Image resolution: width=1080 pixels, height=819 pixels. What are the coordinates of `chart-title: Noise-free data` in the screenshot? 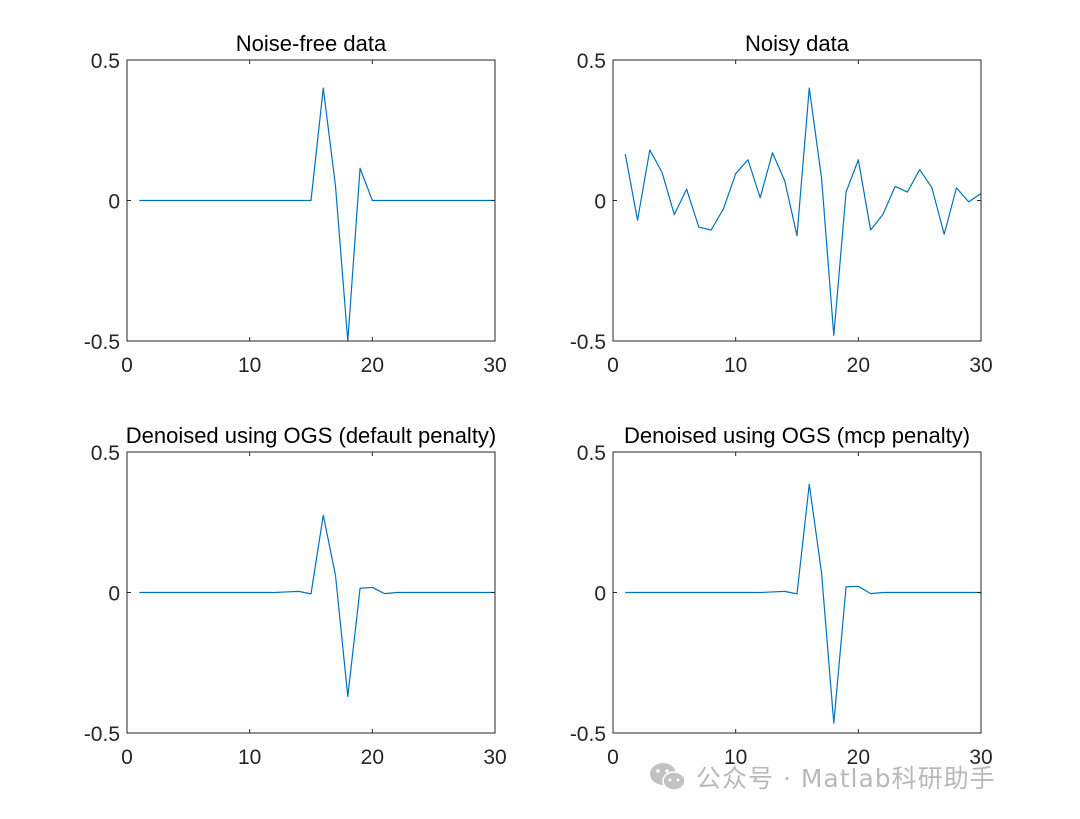 It's located at (311, 43).